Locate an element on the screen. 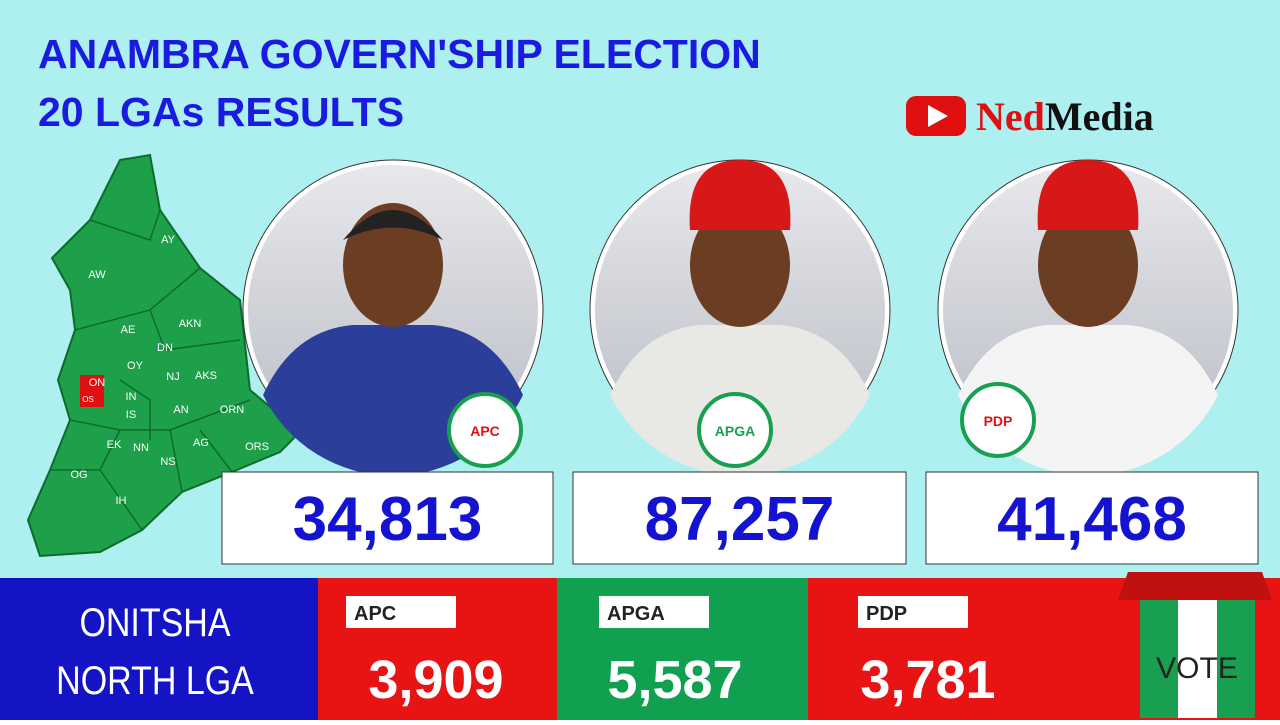 Image resolution: width=1280 pixels, height=725 pixels. lga-label: OG is located at coordinates (78, 475).